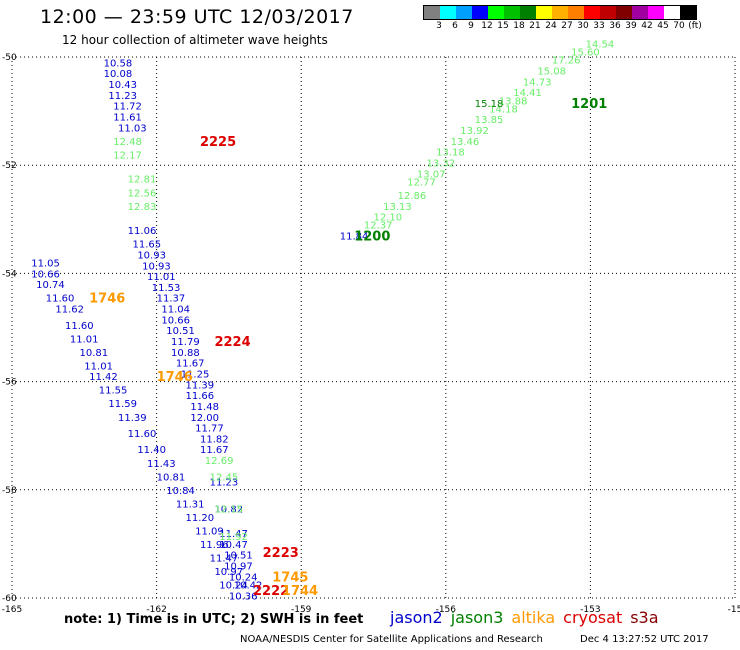  I want to click on legend-entry: cryosat, so click(593, 617).